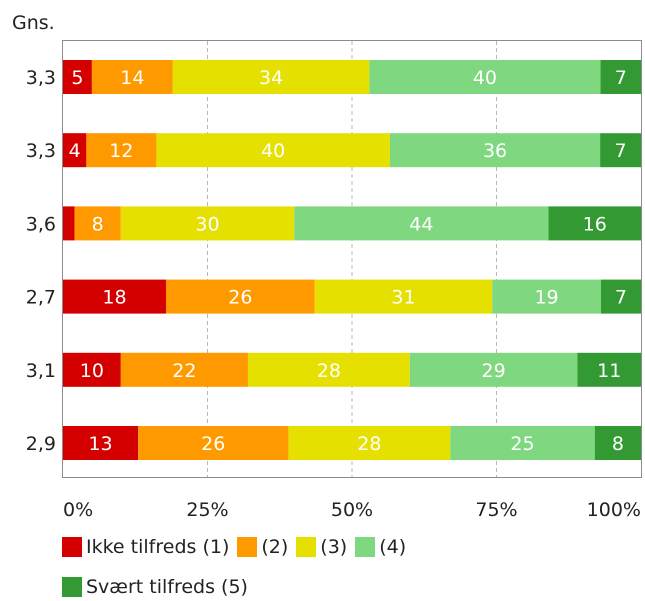 This screenshot has width=645, height=601. What do you see at coordinates (41, 224) in the screenshot?
I see `row-average-label: 3,6` at bounding box center [41, 224].